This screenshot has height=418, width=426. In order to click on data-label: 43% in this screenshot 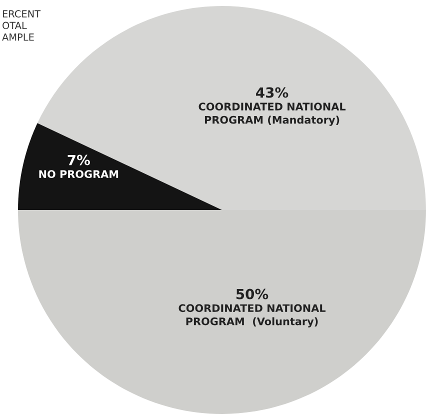, I will do `click(272, 92)`.